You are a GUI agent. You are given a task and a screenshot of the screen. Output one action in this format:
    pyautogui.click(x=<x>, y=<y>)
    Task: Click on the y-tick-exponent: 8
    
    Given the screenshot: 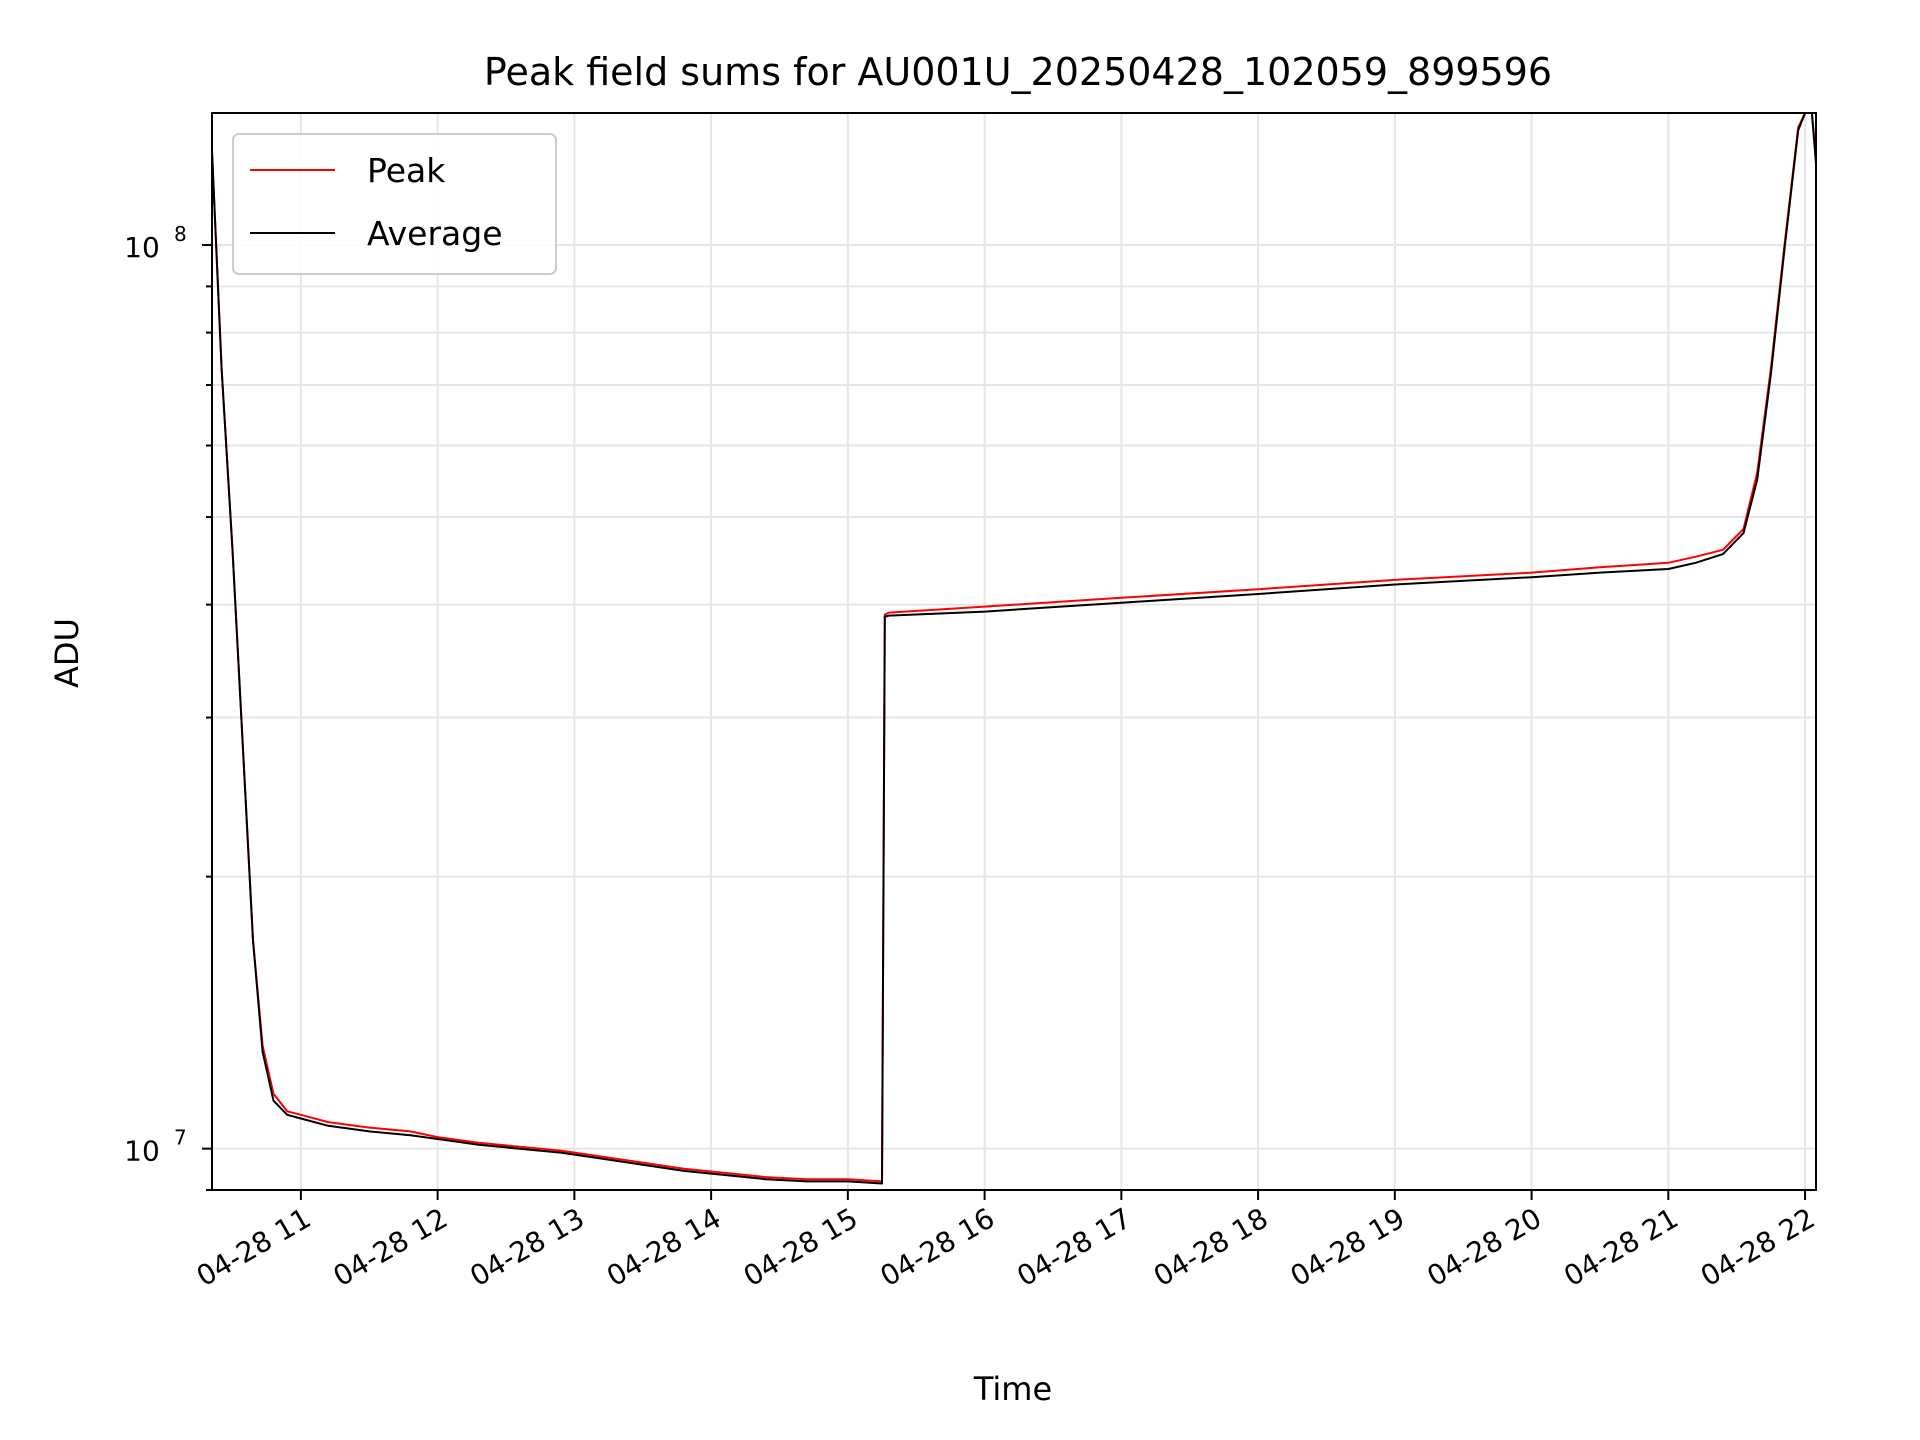 What is the action you would take?
    pyautogui.click(x=180, y=234)
    